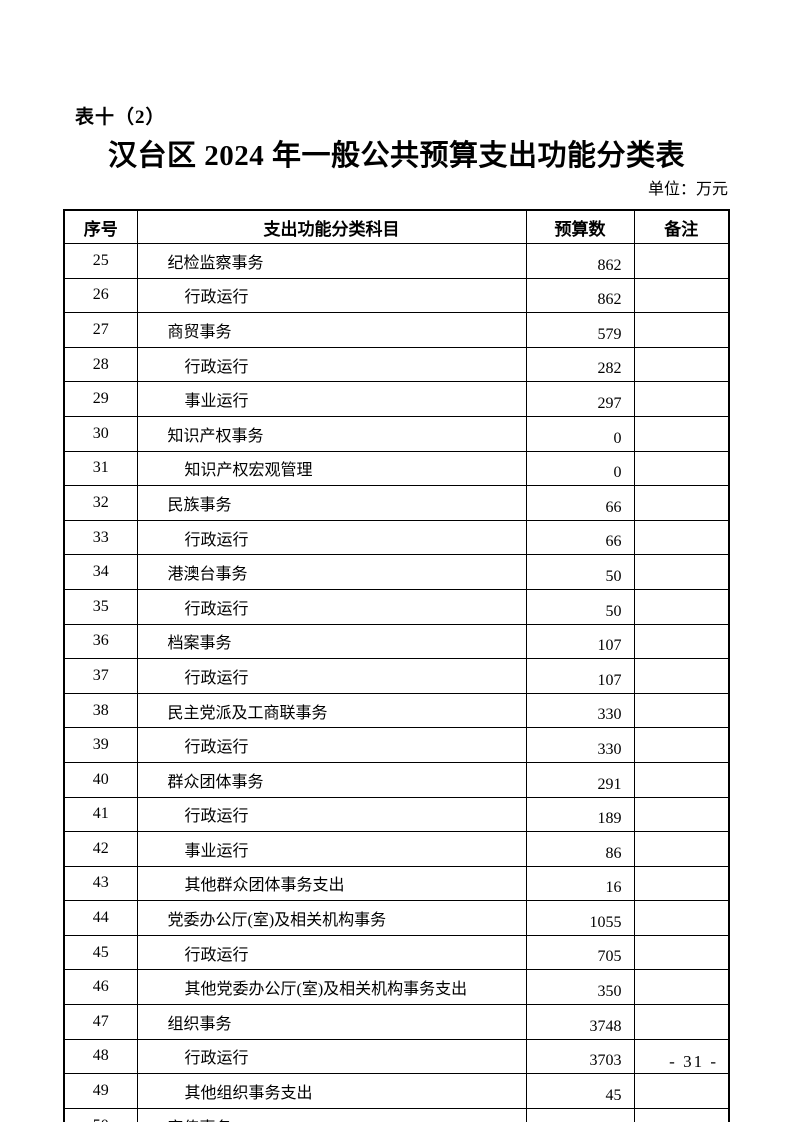  What do you see at coordinates (580, 779) in the screenshot?
I see `row-budget: 291` at bounding box center [580, 779].